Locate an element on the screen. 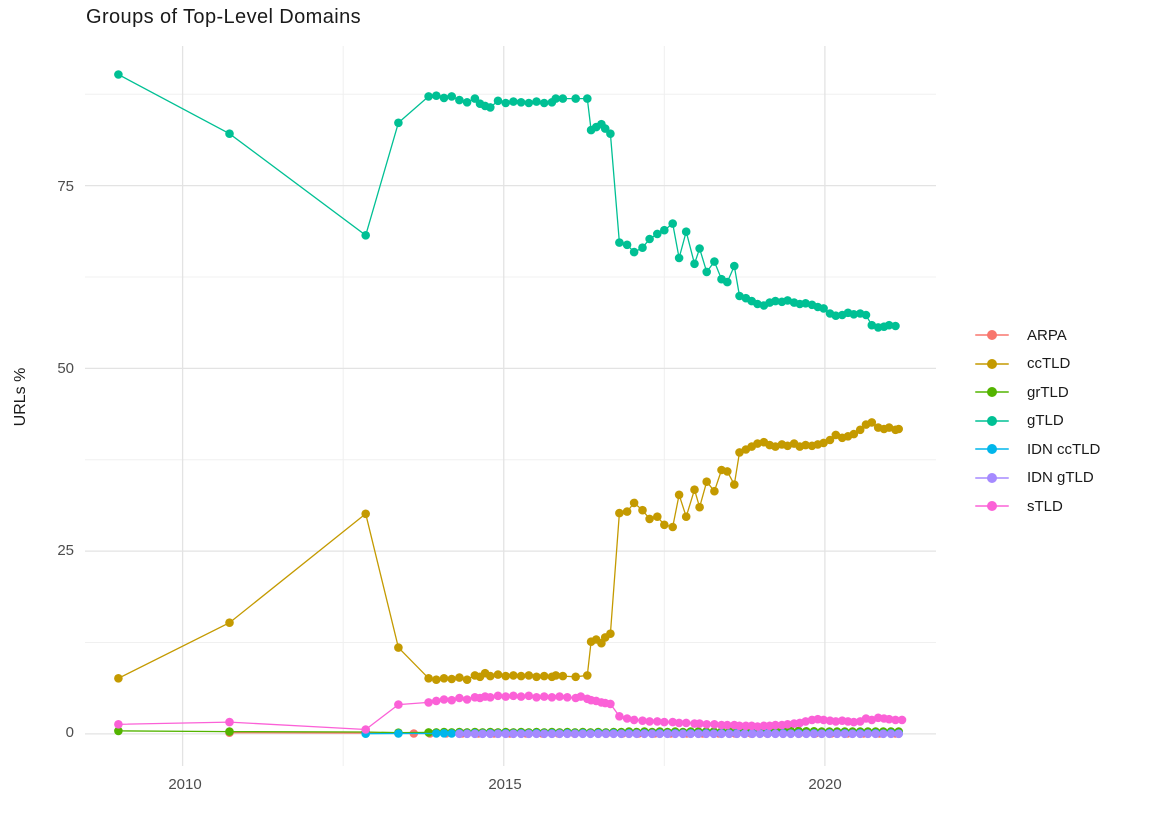 The width and height of the screenshot is (1164, 827). legend-item-grtld: grTLD is located at coordinates (1037, 392).